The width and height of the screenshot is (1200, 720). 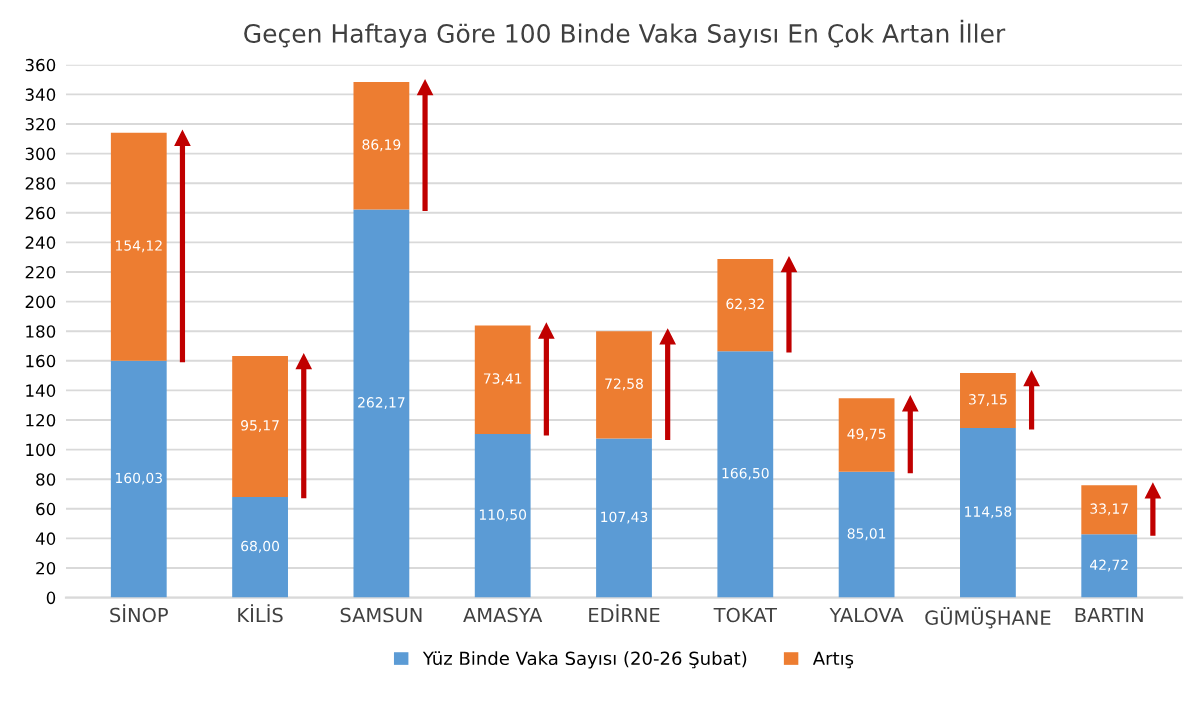 I want to click on legend-label: Artış, so click(x=833, y=660).